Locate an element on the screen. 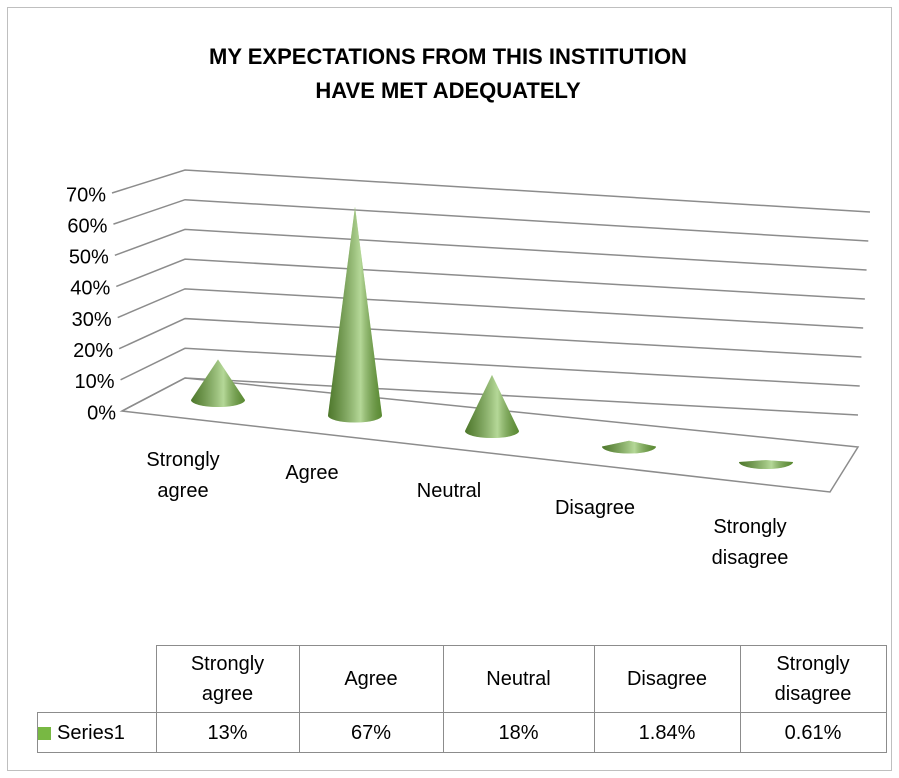 The image size is (899, 778). table-value-cell: 13% is located at coordinates (227, 732).